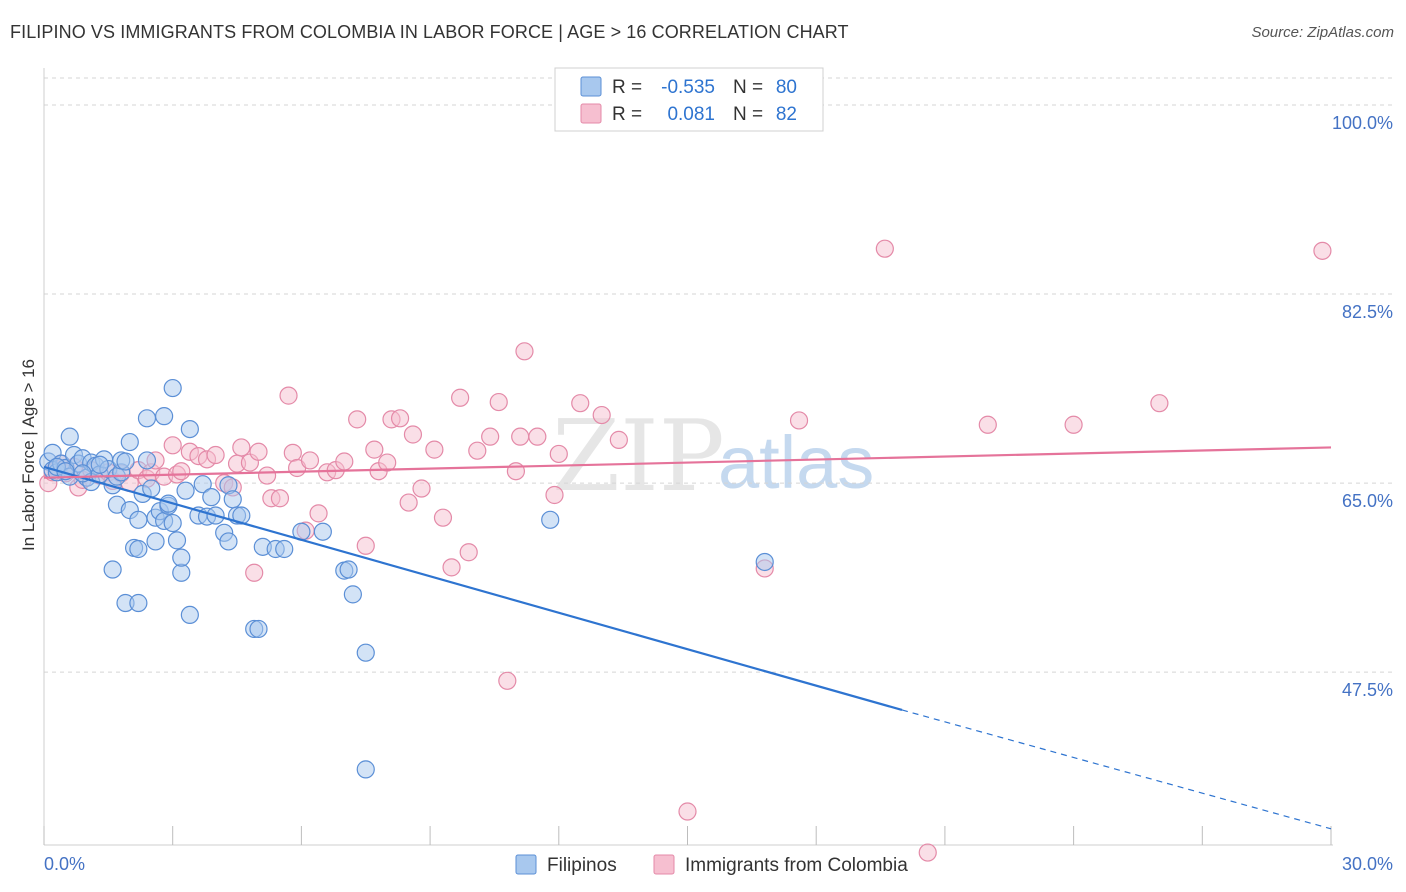 This screenshot has height=892, width=1406. Describe the element at coordinates (748, 87) in the screenshot. I see `legend-n-label-1: N =` at that location.